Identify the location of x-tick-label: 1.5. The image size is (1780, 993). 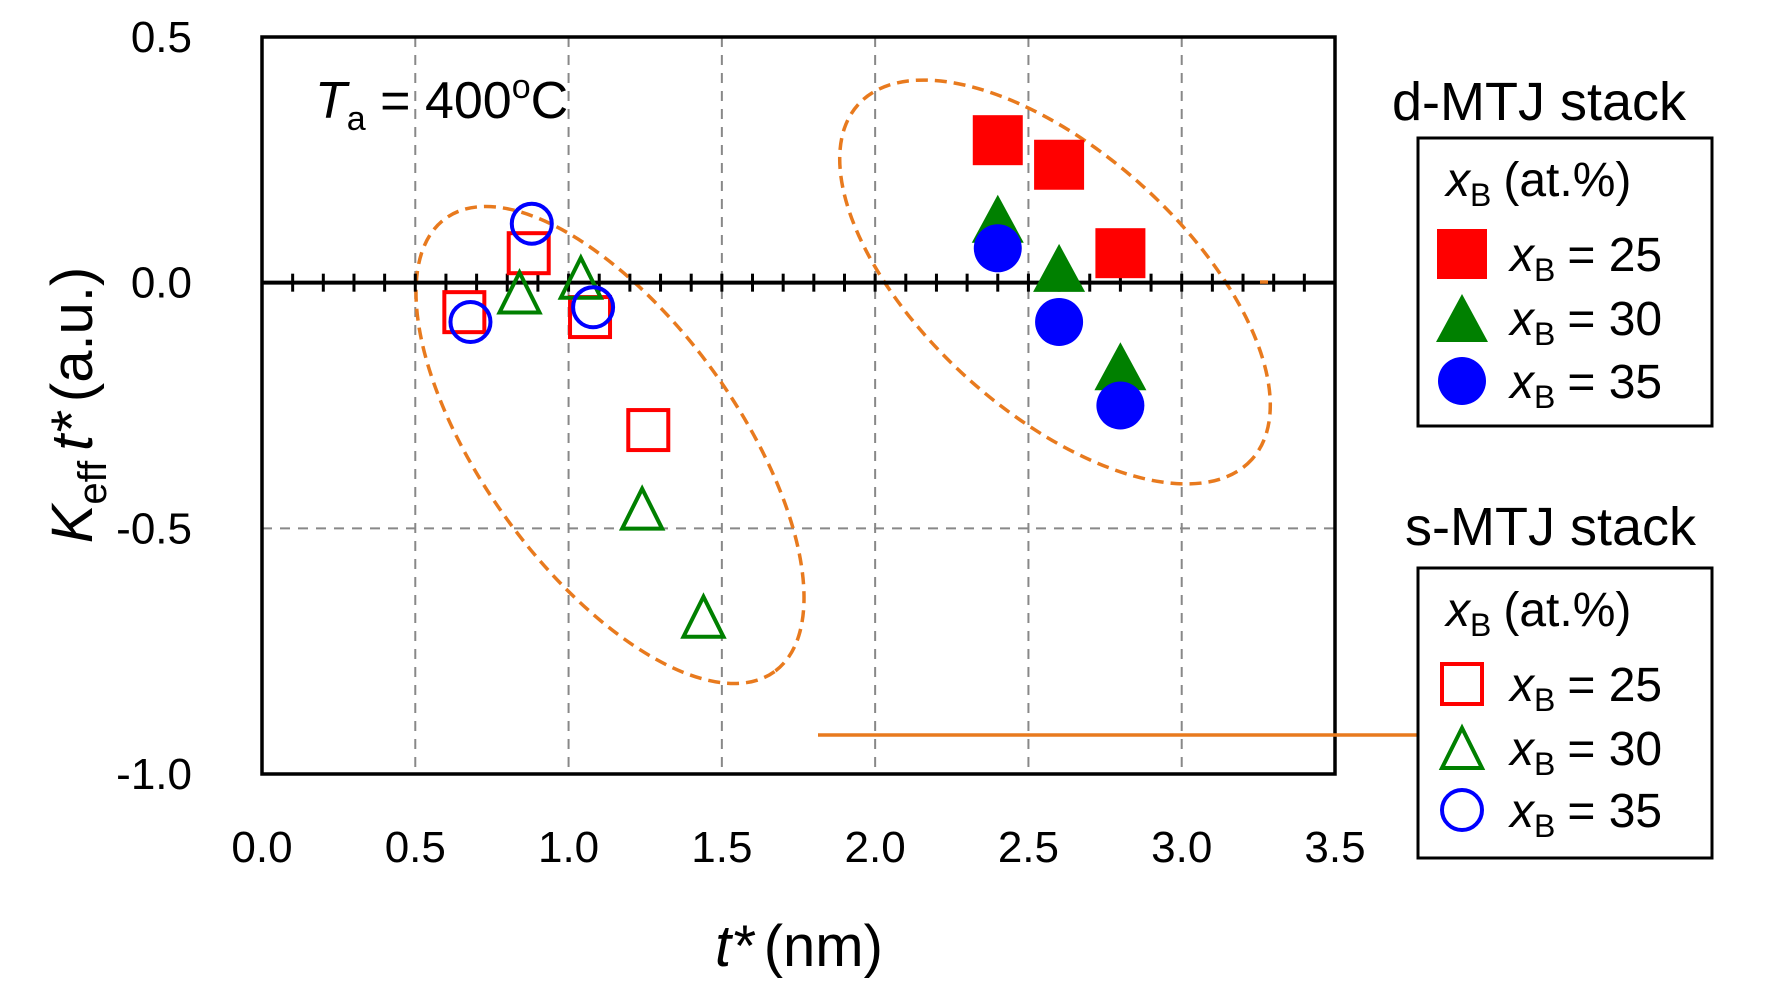
(721, 847).